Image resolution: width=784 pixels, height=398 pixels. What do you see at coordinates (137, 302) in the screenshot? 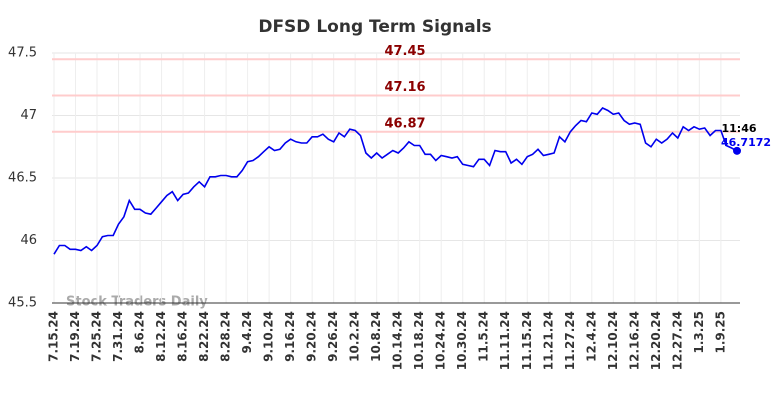
I see `watermark: Stock Traders Daily` at bounding box center [137, 302].